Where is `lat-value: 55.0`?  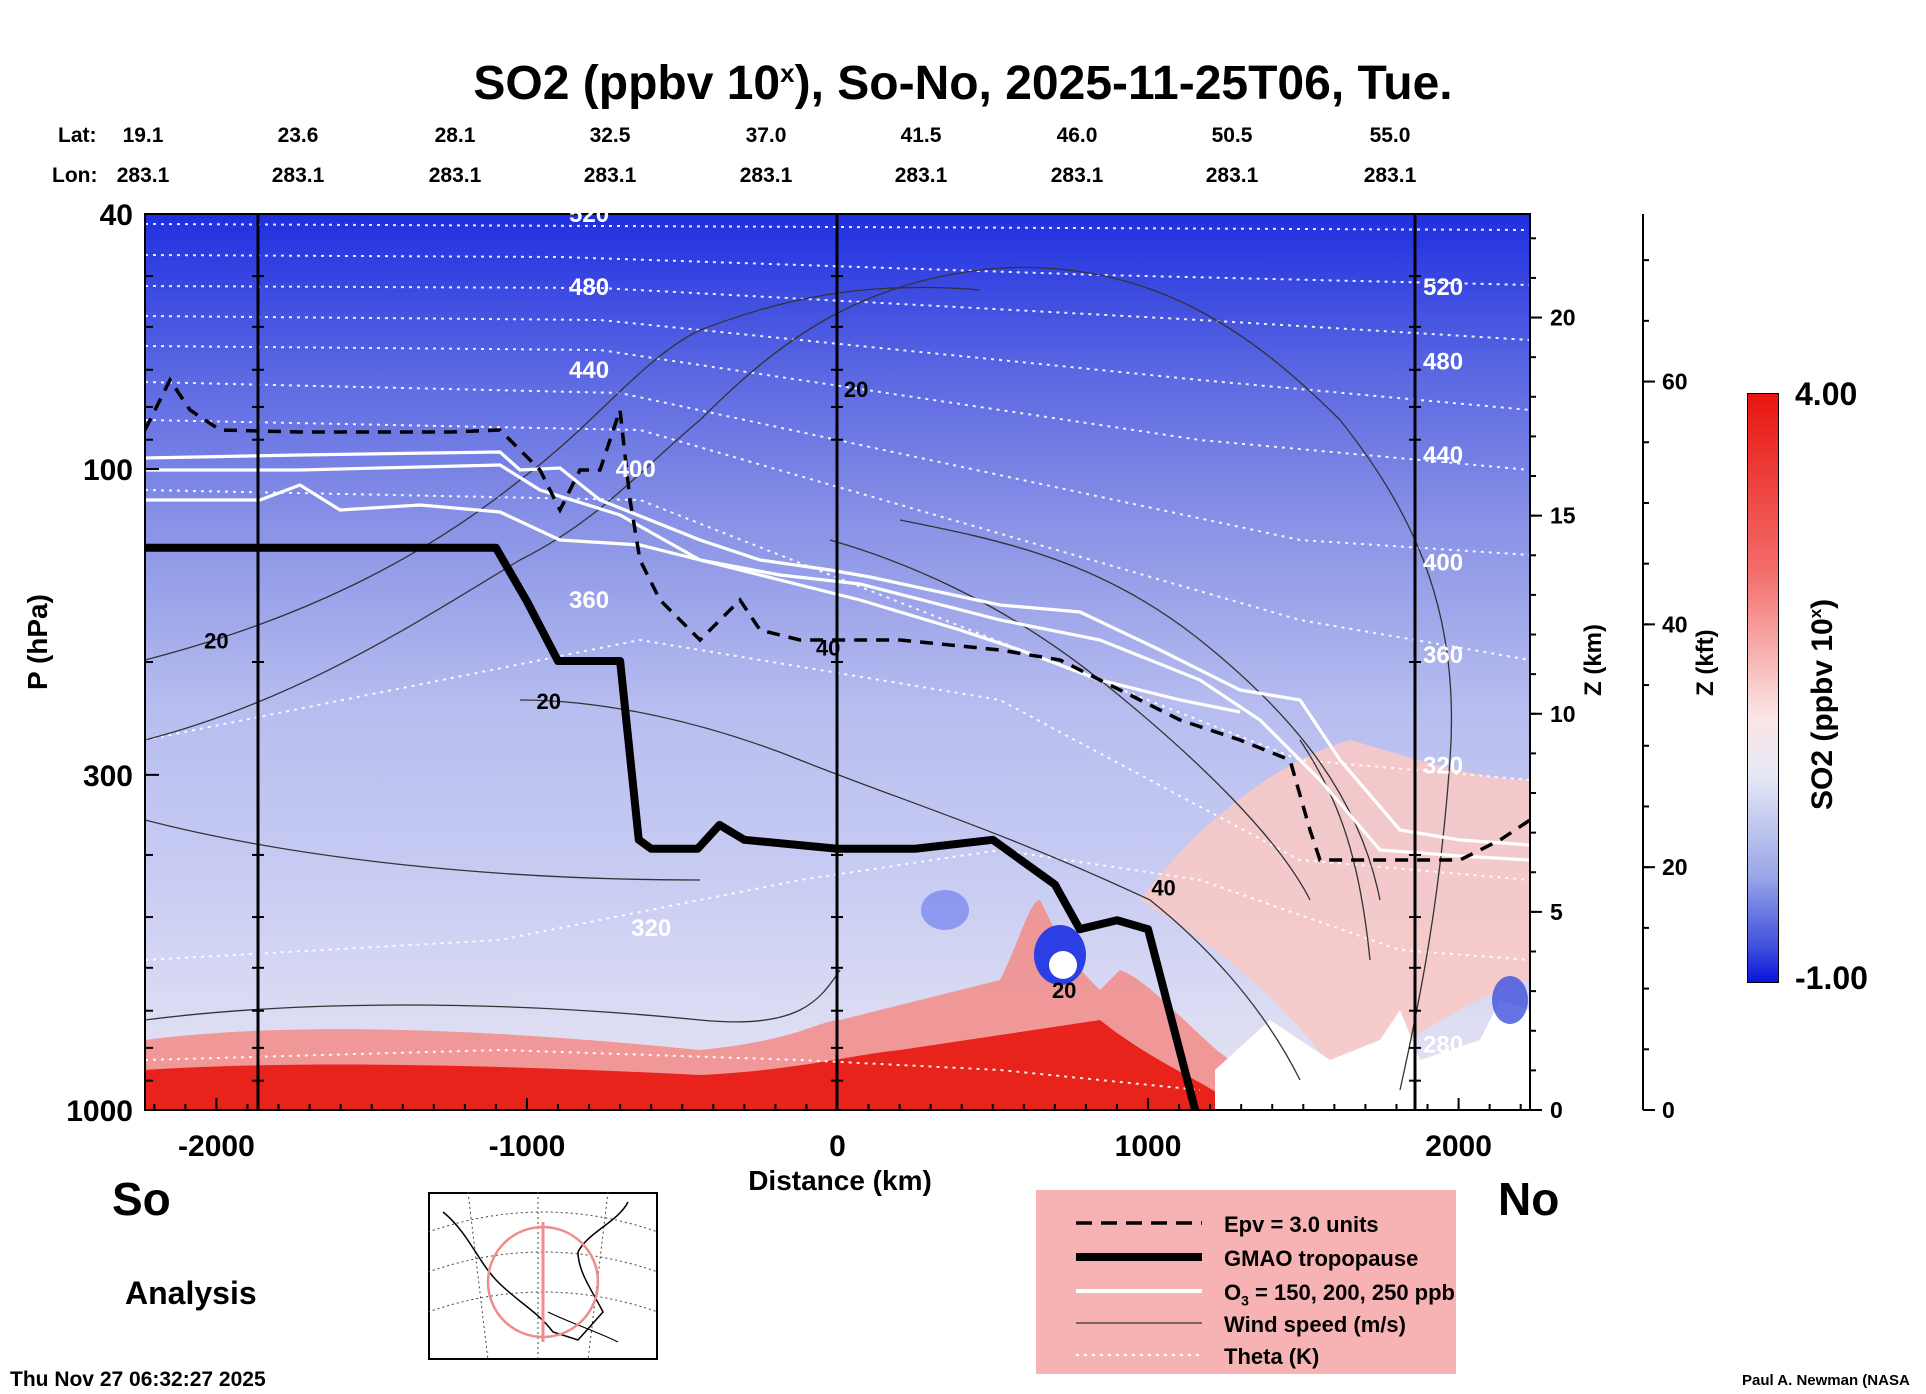 lat-value: 55.0 is located at coordinates (1390, 135).